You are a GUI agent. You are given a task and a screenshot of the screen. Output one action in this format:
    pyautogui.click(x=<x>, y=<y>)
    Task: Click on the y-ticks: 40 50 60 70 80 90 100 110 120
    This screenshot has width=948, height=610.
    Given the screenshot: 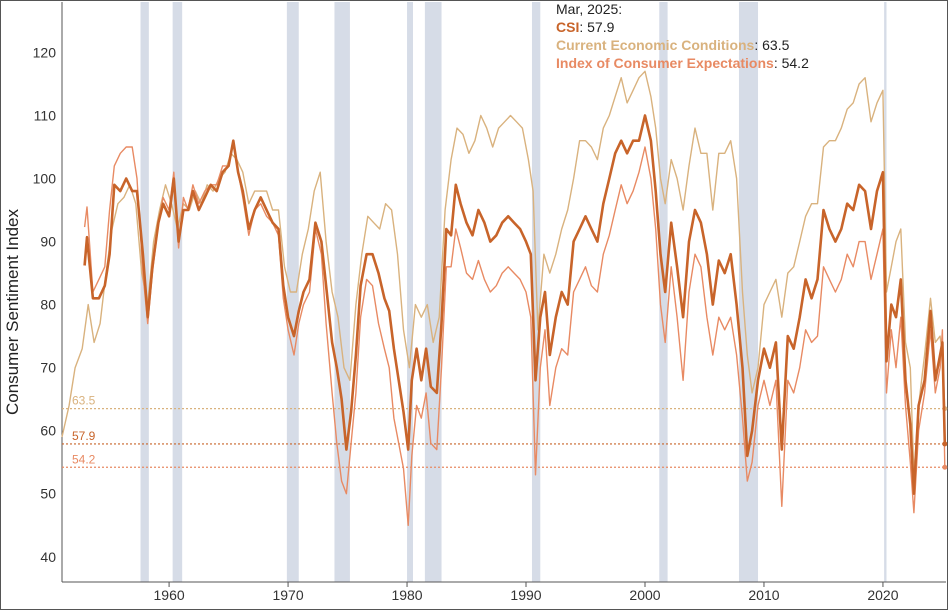 What is the action you would take?
    pyautogui.click(x=45, y=304)
    